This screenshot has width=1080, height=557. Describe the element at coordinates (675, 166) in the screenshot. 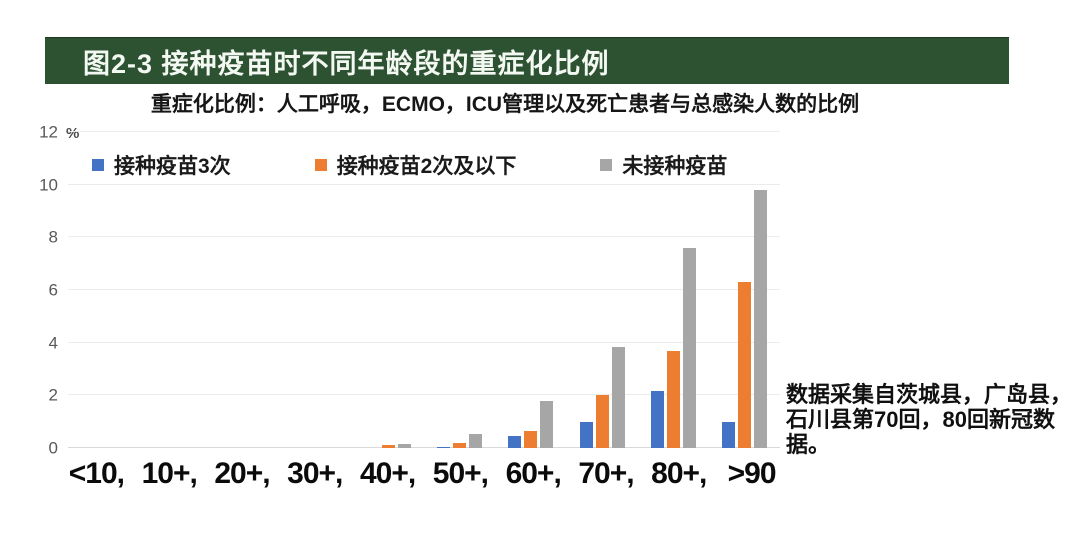

I see `legend-label: 未接种疫苗` at that location.